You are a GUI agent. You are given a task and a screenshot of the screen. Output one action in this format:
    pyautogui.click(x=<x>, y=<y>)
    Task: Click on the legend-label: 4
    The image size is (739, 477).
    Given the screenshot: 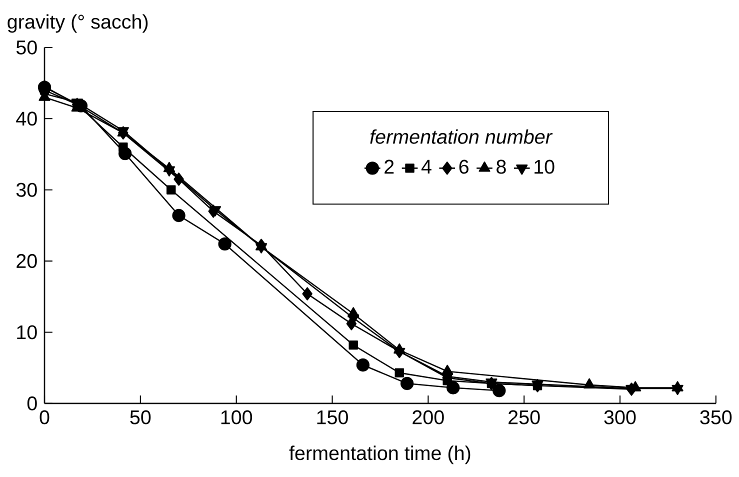 What is the action you would take?
    pyautogui.click(x=426, y=167)
    